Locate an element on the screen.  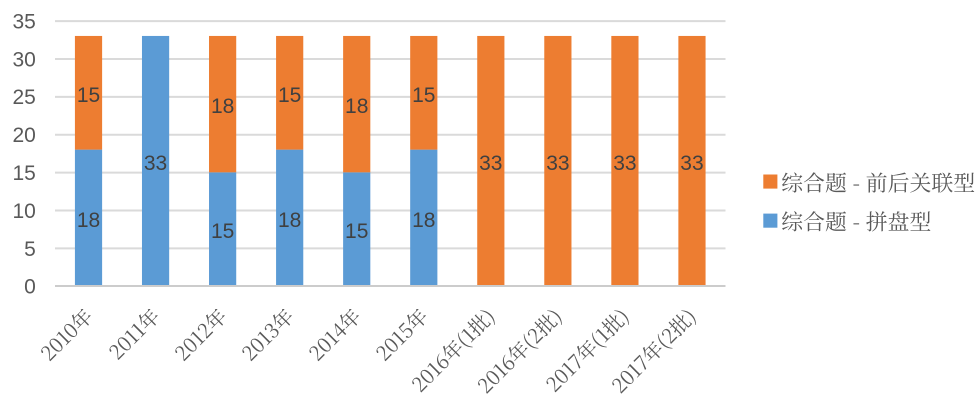
svg-text: 0 is located at coordinates (30, 287).